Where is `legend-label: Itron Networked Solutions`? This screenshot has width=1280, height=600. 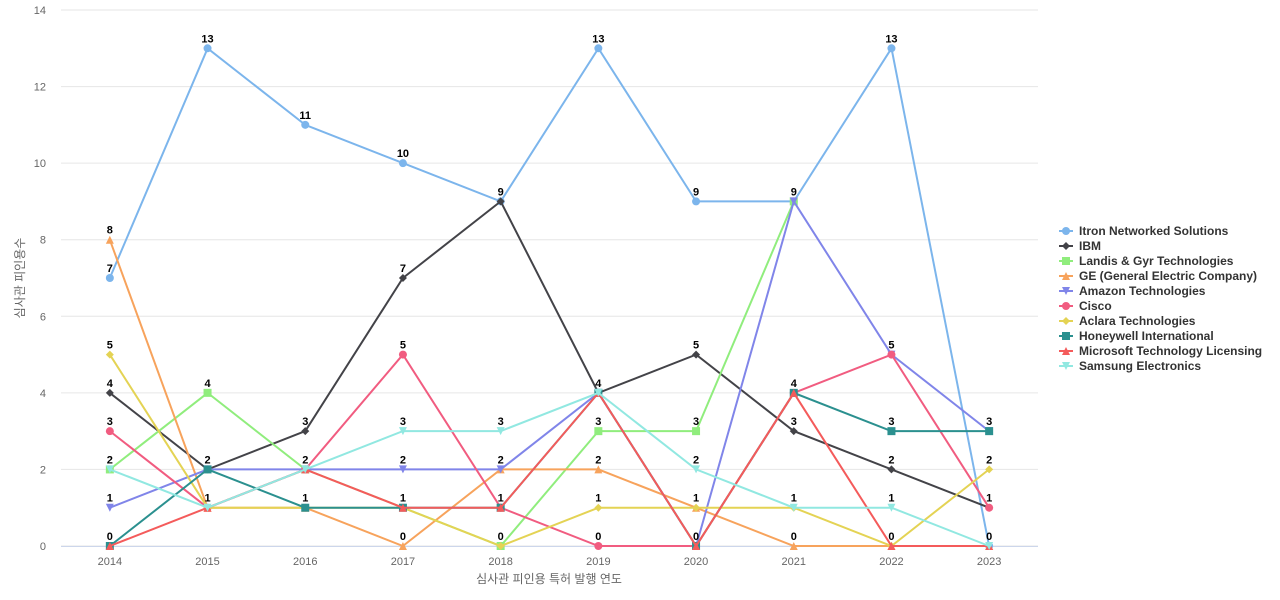
legend-label: Itron Networked Solutions is located at coordinates (1154, 231).